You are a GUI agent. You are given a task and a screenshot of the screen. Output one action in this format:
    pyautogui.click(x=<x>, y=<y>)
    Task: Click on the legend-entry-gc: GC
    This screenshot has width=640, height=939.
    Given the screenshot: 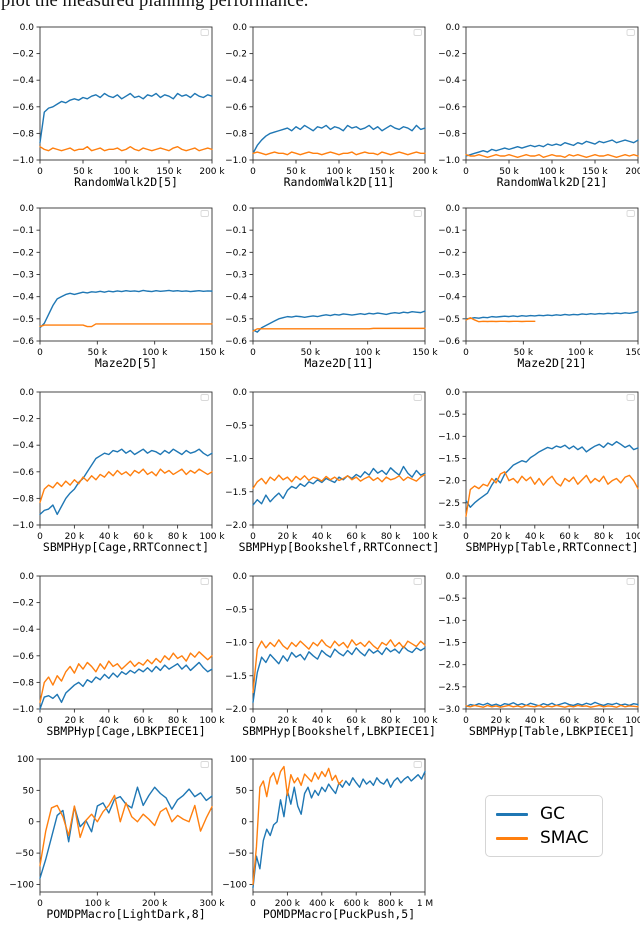 What is the action you would take?
    pyautogui.click(x=544, y=813)
    